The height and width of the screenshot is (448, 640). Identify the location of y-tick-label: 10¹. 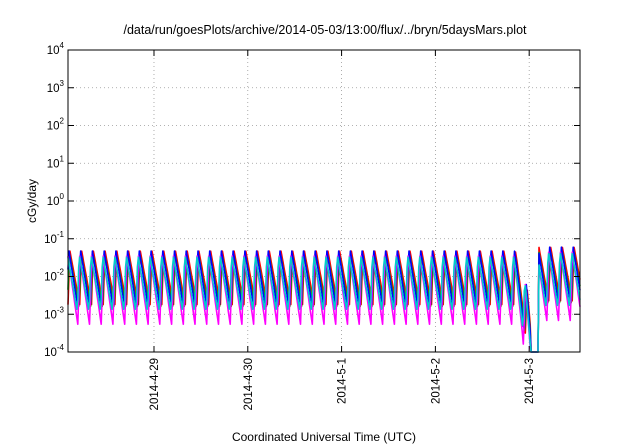
(56, 162).